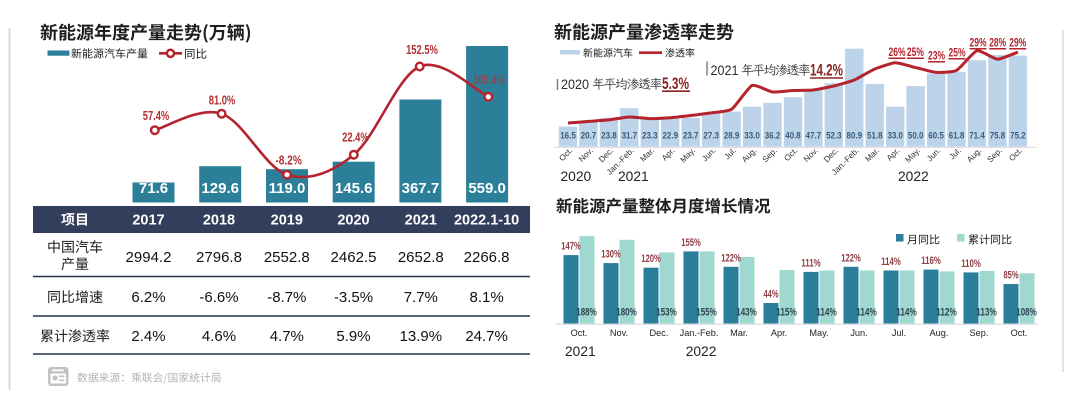 This screenshot has width=1080, height=404. What do you see at coordinates (486, 221) in the screenshot?
I see `svg-text: 2022.1-10` at bounding box center [486, 221].